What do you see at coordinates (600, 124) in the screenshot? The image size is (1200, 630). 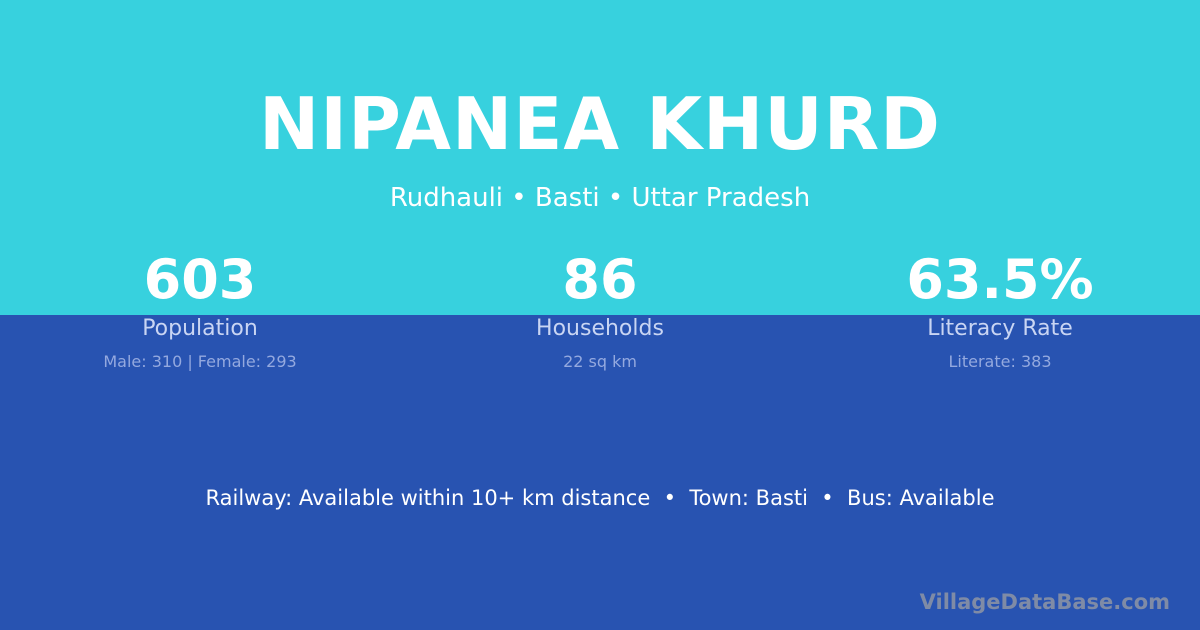 I see `village-title: NIPANEA KHURD` at bounding box center [600, 124].